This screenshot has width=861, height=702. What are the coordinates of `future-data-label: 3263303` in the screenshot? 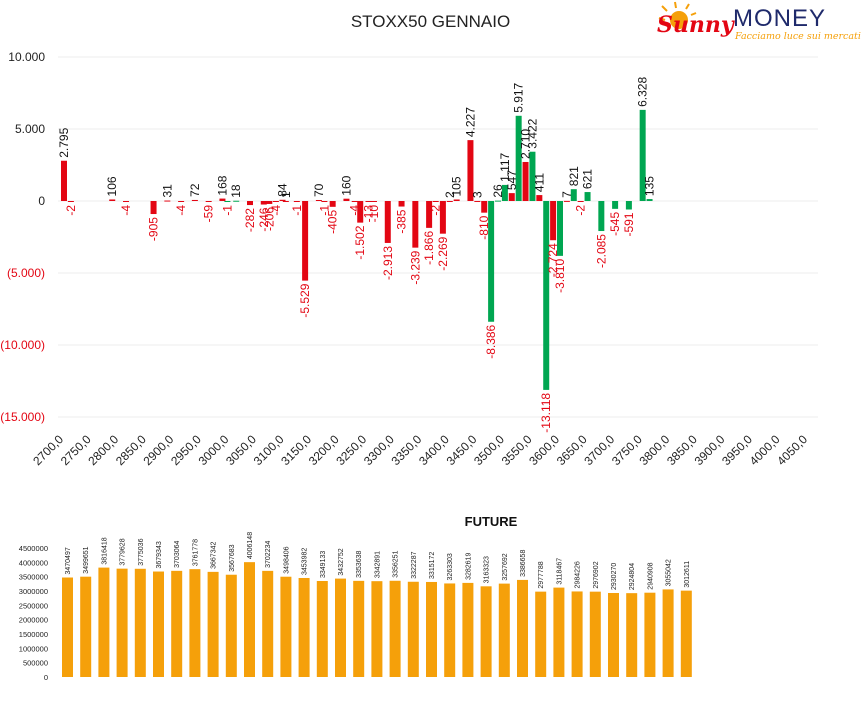 It's located at (450, 566).